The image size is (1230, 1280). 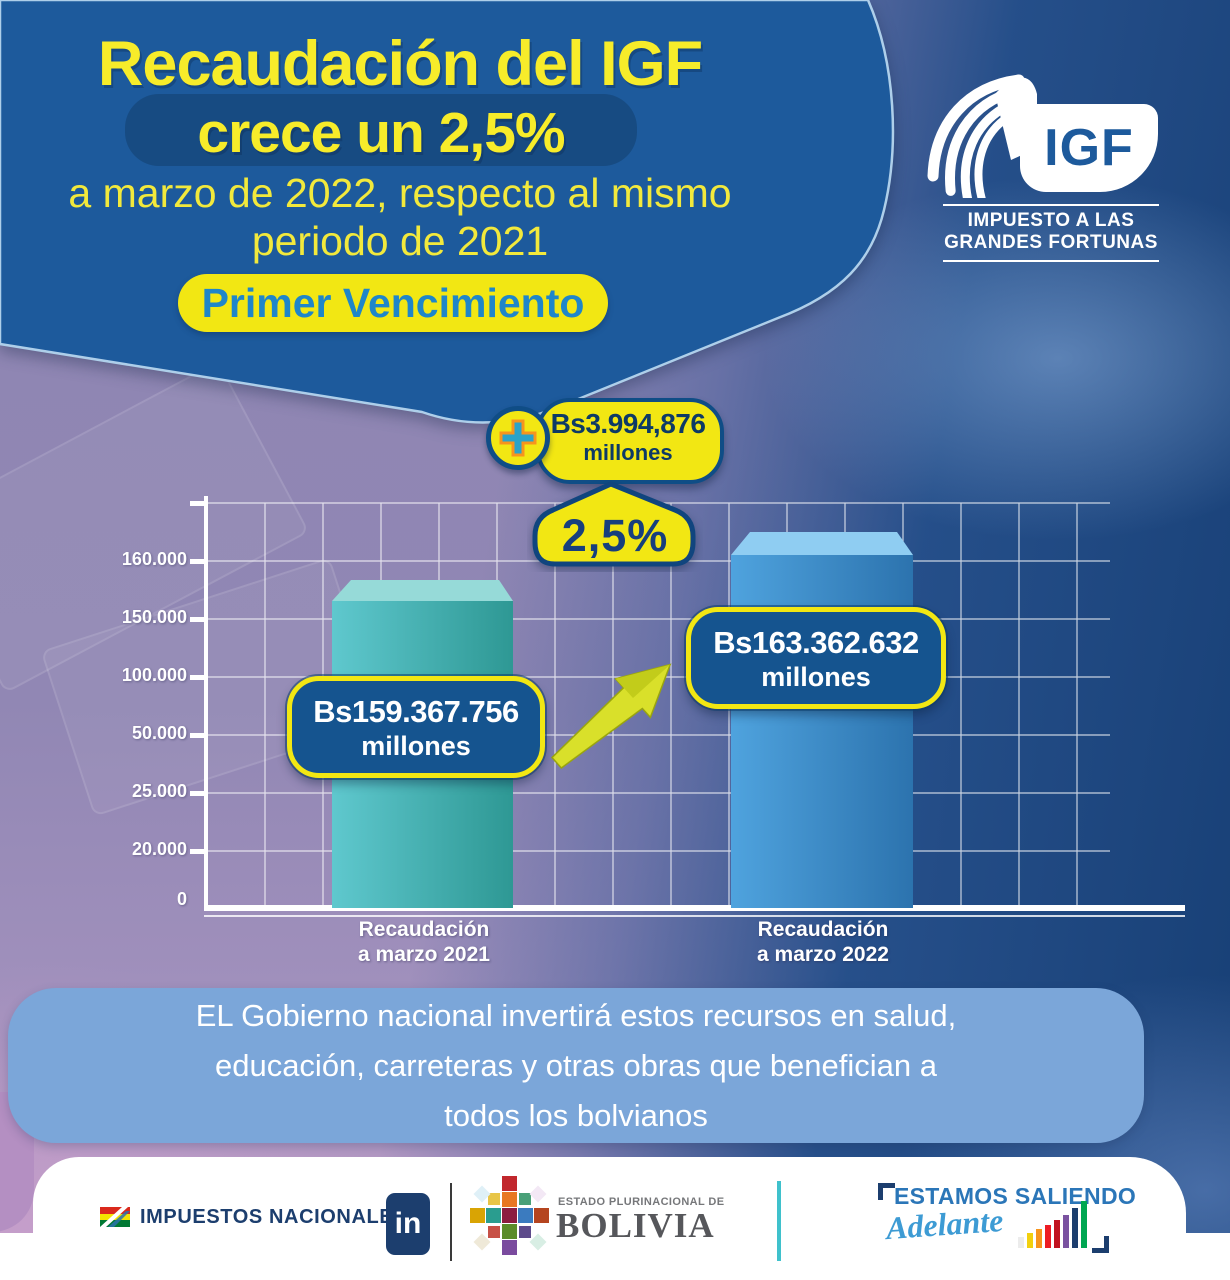 What do you see at coordinates (823, 929) in the screenshot?
I see `xlabel-2022-line1: Recaudación` at bounding box center [823, 929].